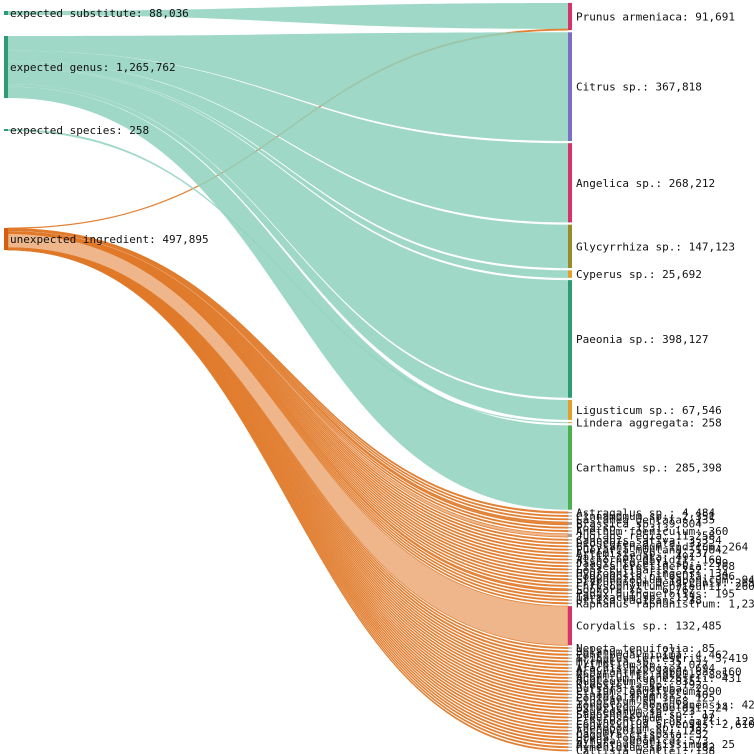 The image size is (754, 754). I want to click on target-label-anethum-foeniculum: Anethum foeniculum: 360, so click(652, 531).